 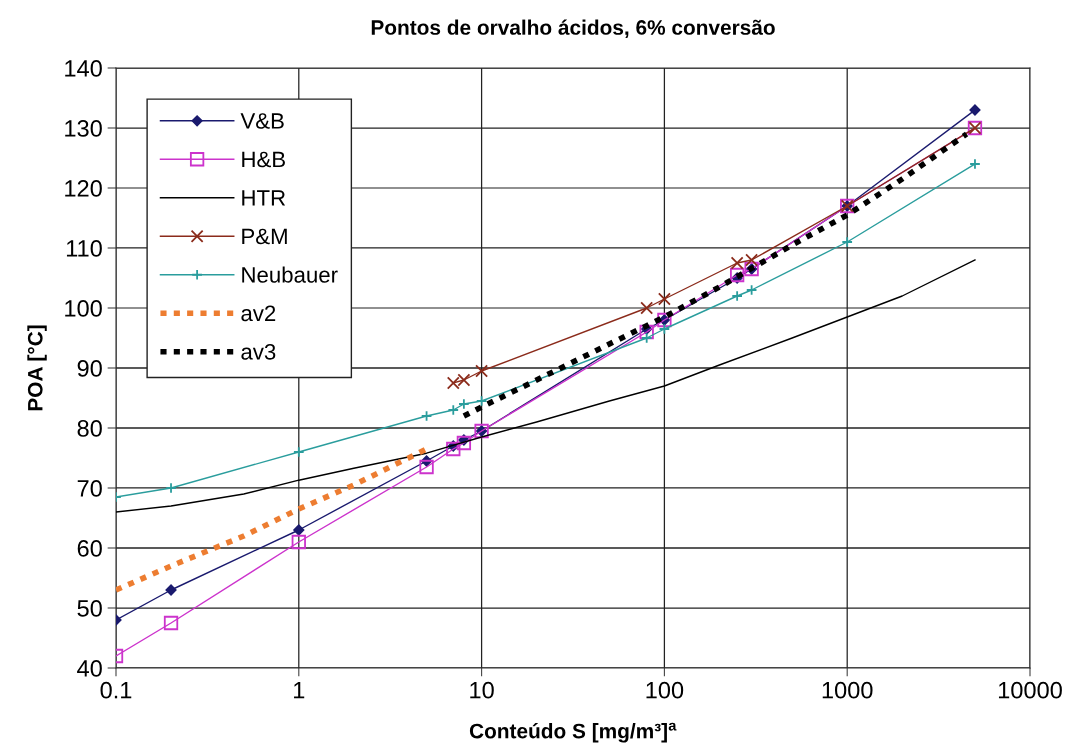 What do you see at coordinates (89, 548) in the screenshot?
I see `y-tick-label: 60` at bounding box center [89, 548].